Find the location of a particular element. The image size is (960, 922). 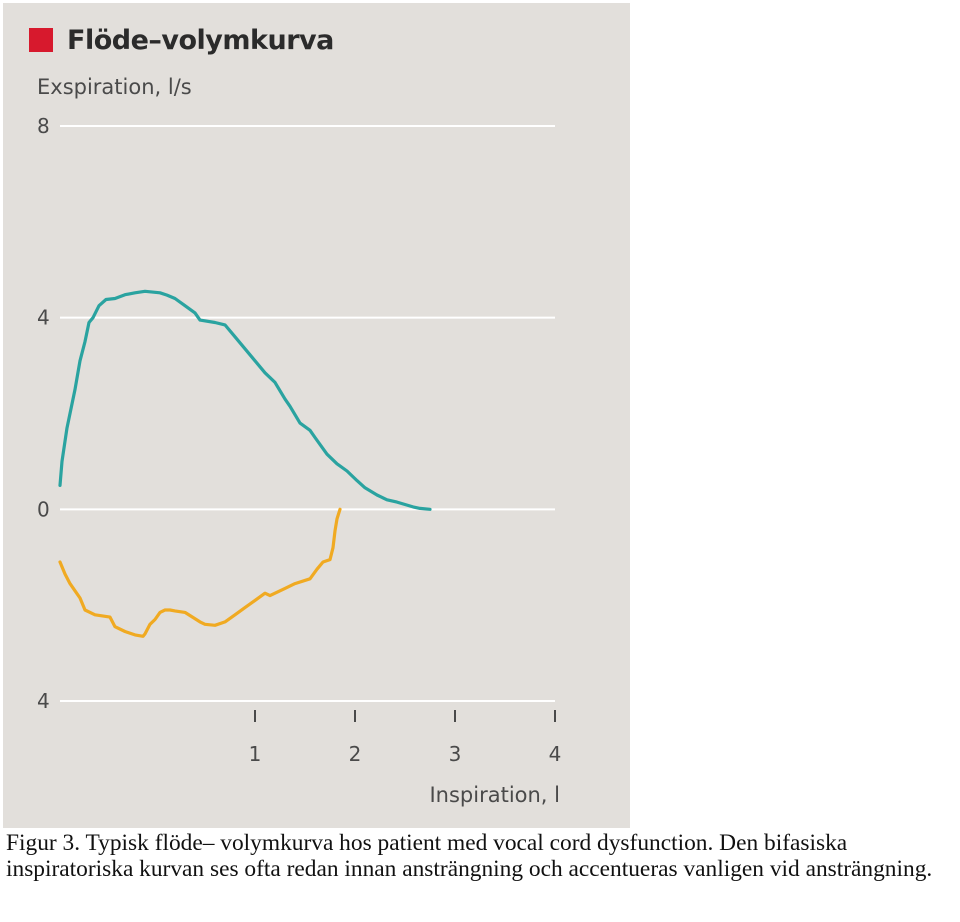

x-axis-label: Inspiration, l is located at coordinates (494, 795).